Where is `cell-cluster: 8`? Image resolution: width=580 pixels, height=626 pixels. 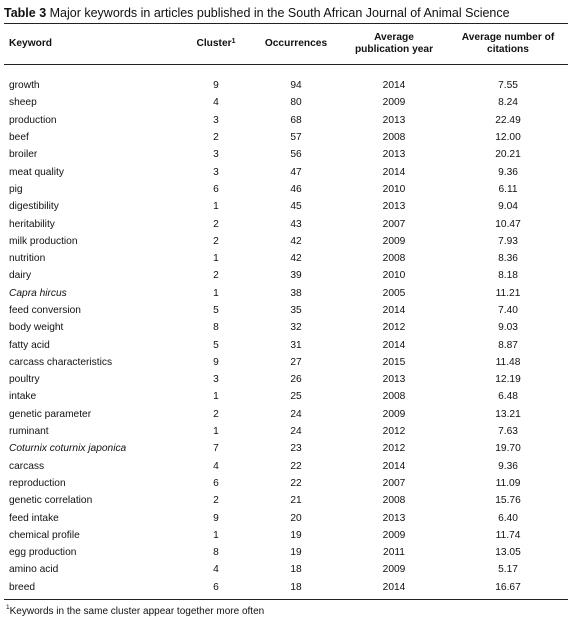 cell-cluster: 8 is located at coordinates (216, 553).